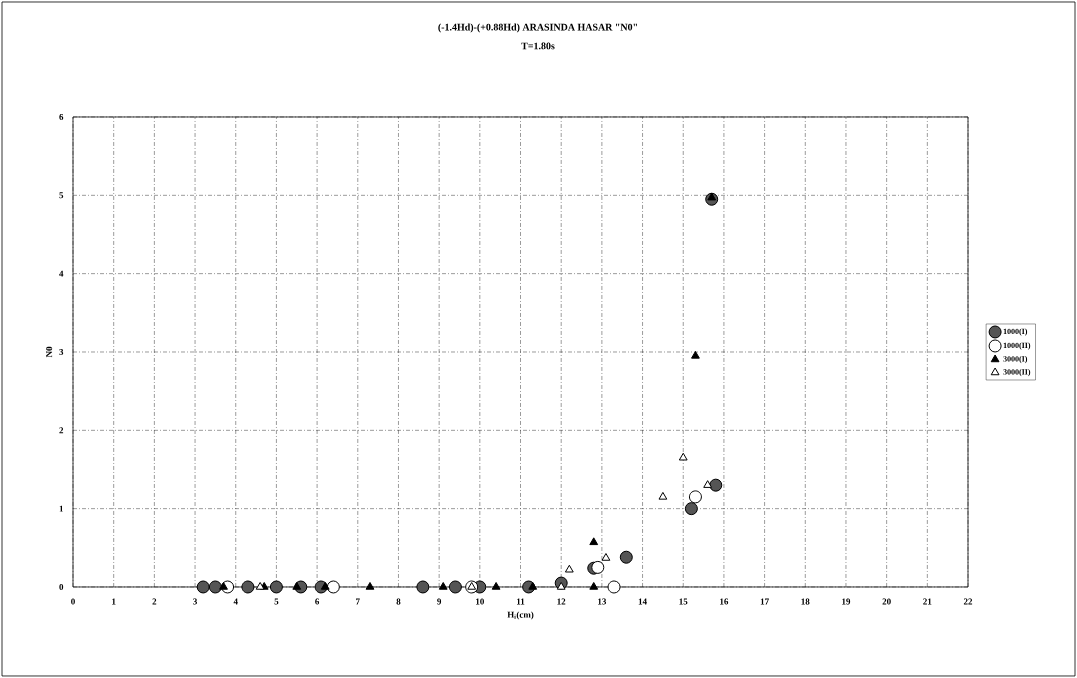  Describe the element at coordinates (61, 508) in the screenshot. I see `y-tick-label: 1` at that location.